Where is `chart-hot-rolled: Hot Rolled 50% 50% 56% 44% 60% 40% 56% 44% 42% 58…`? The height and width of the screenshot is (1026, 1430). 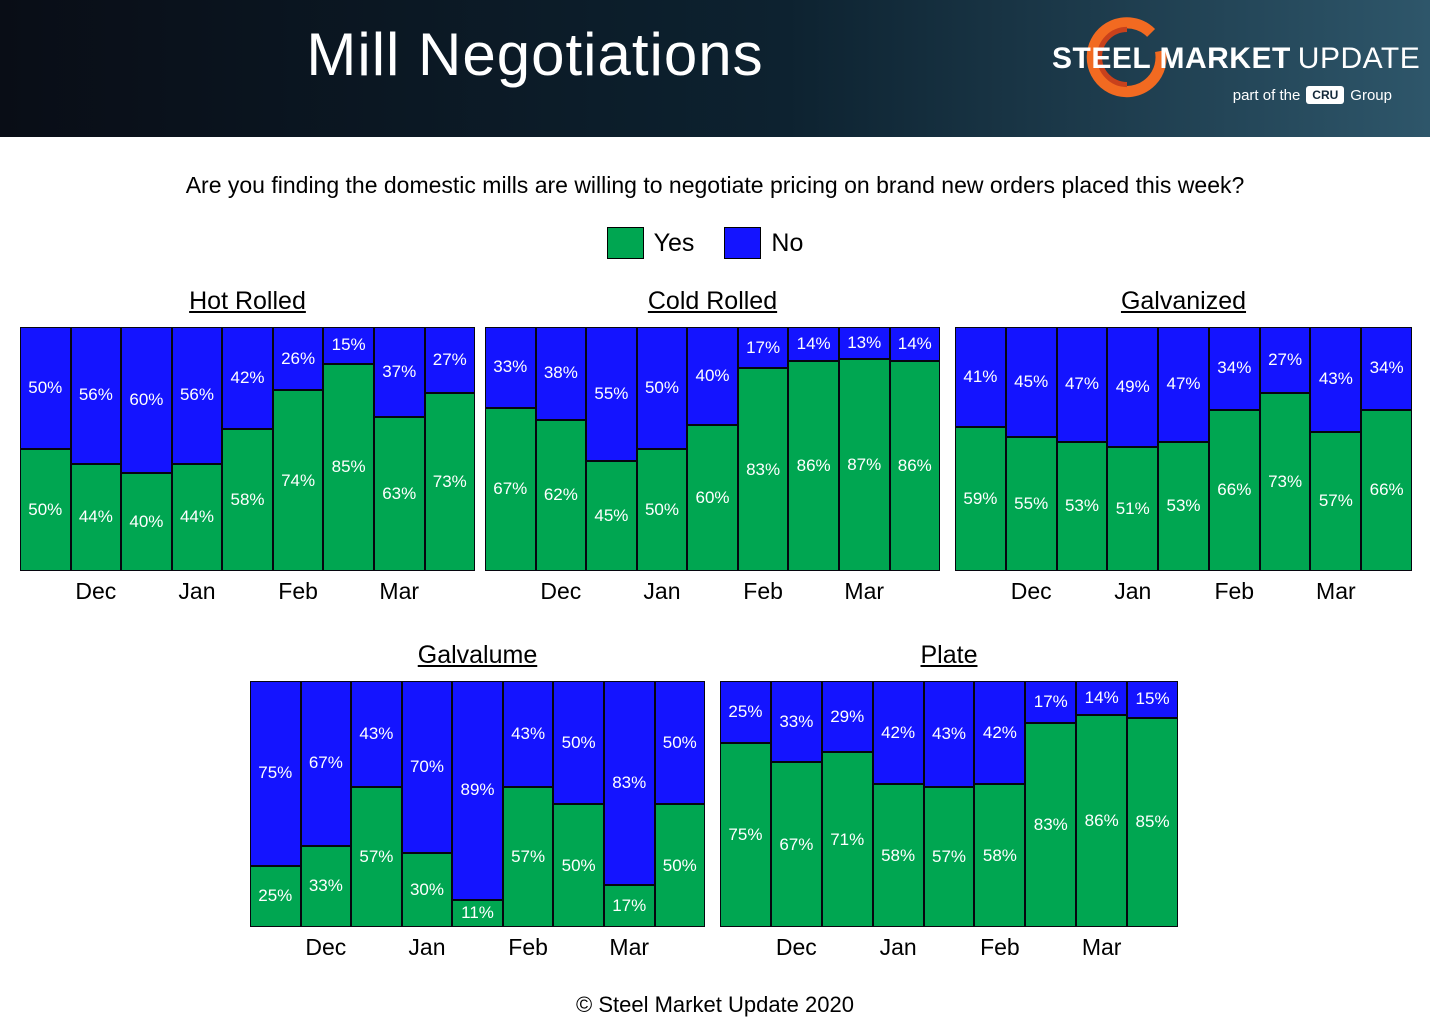 chart-hot-rolled: Hot Rolled 50% 50% 56% 44% 60% 40% 56% 44% 42% 58… is located at coordinates (248, 449).